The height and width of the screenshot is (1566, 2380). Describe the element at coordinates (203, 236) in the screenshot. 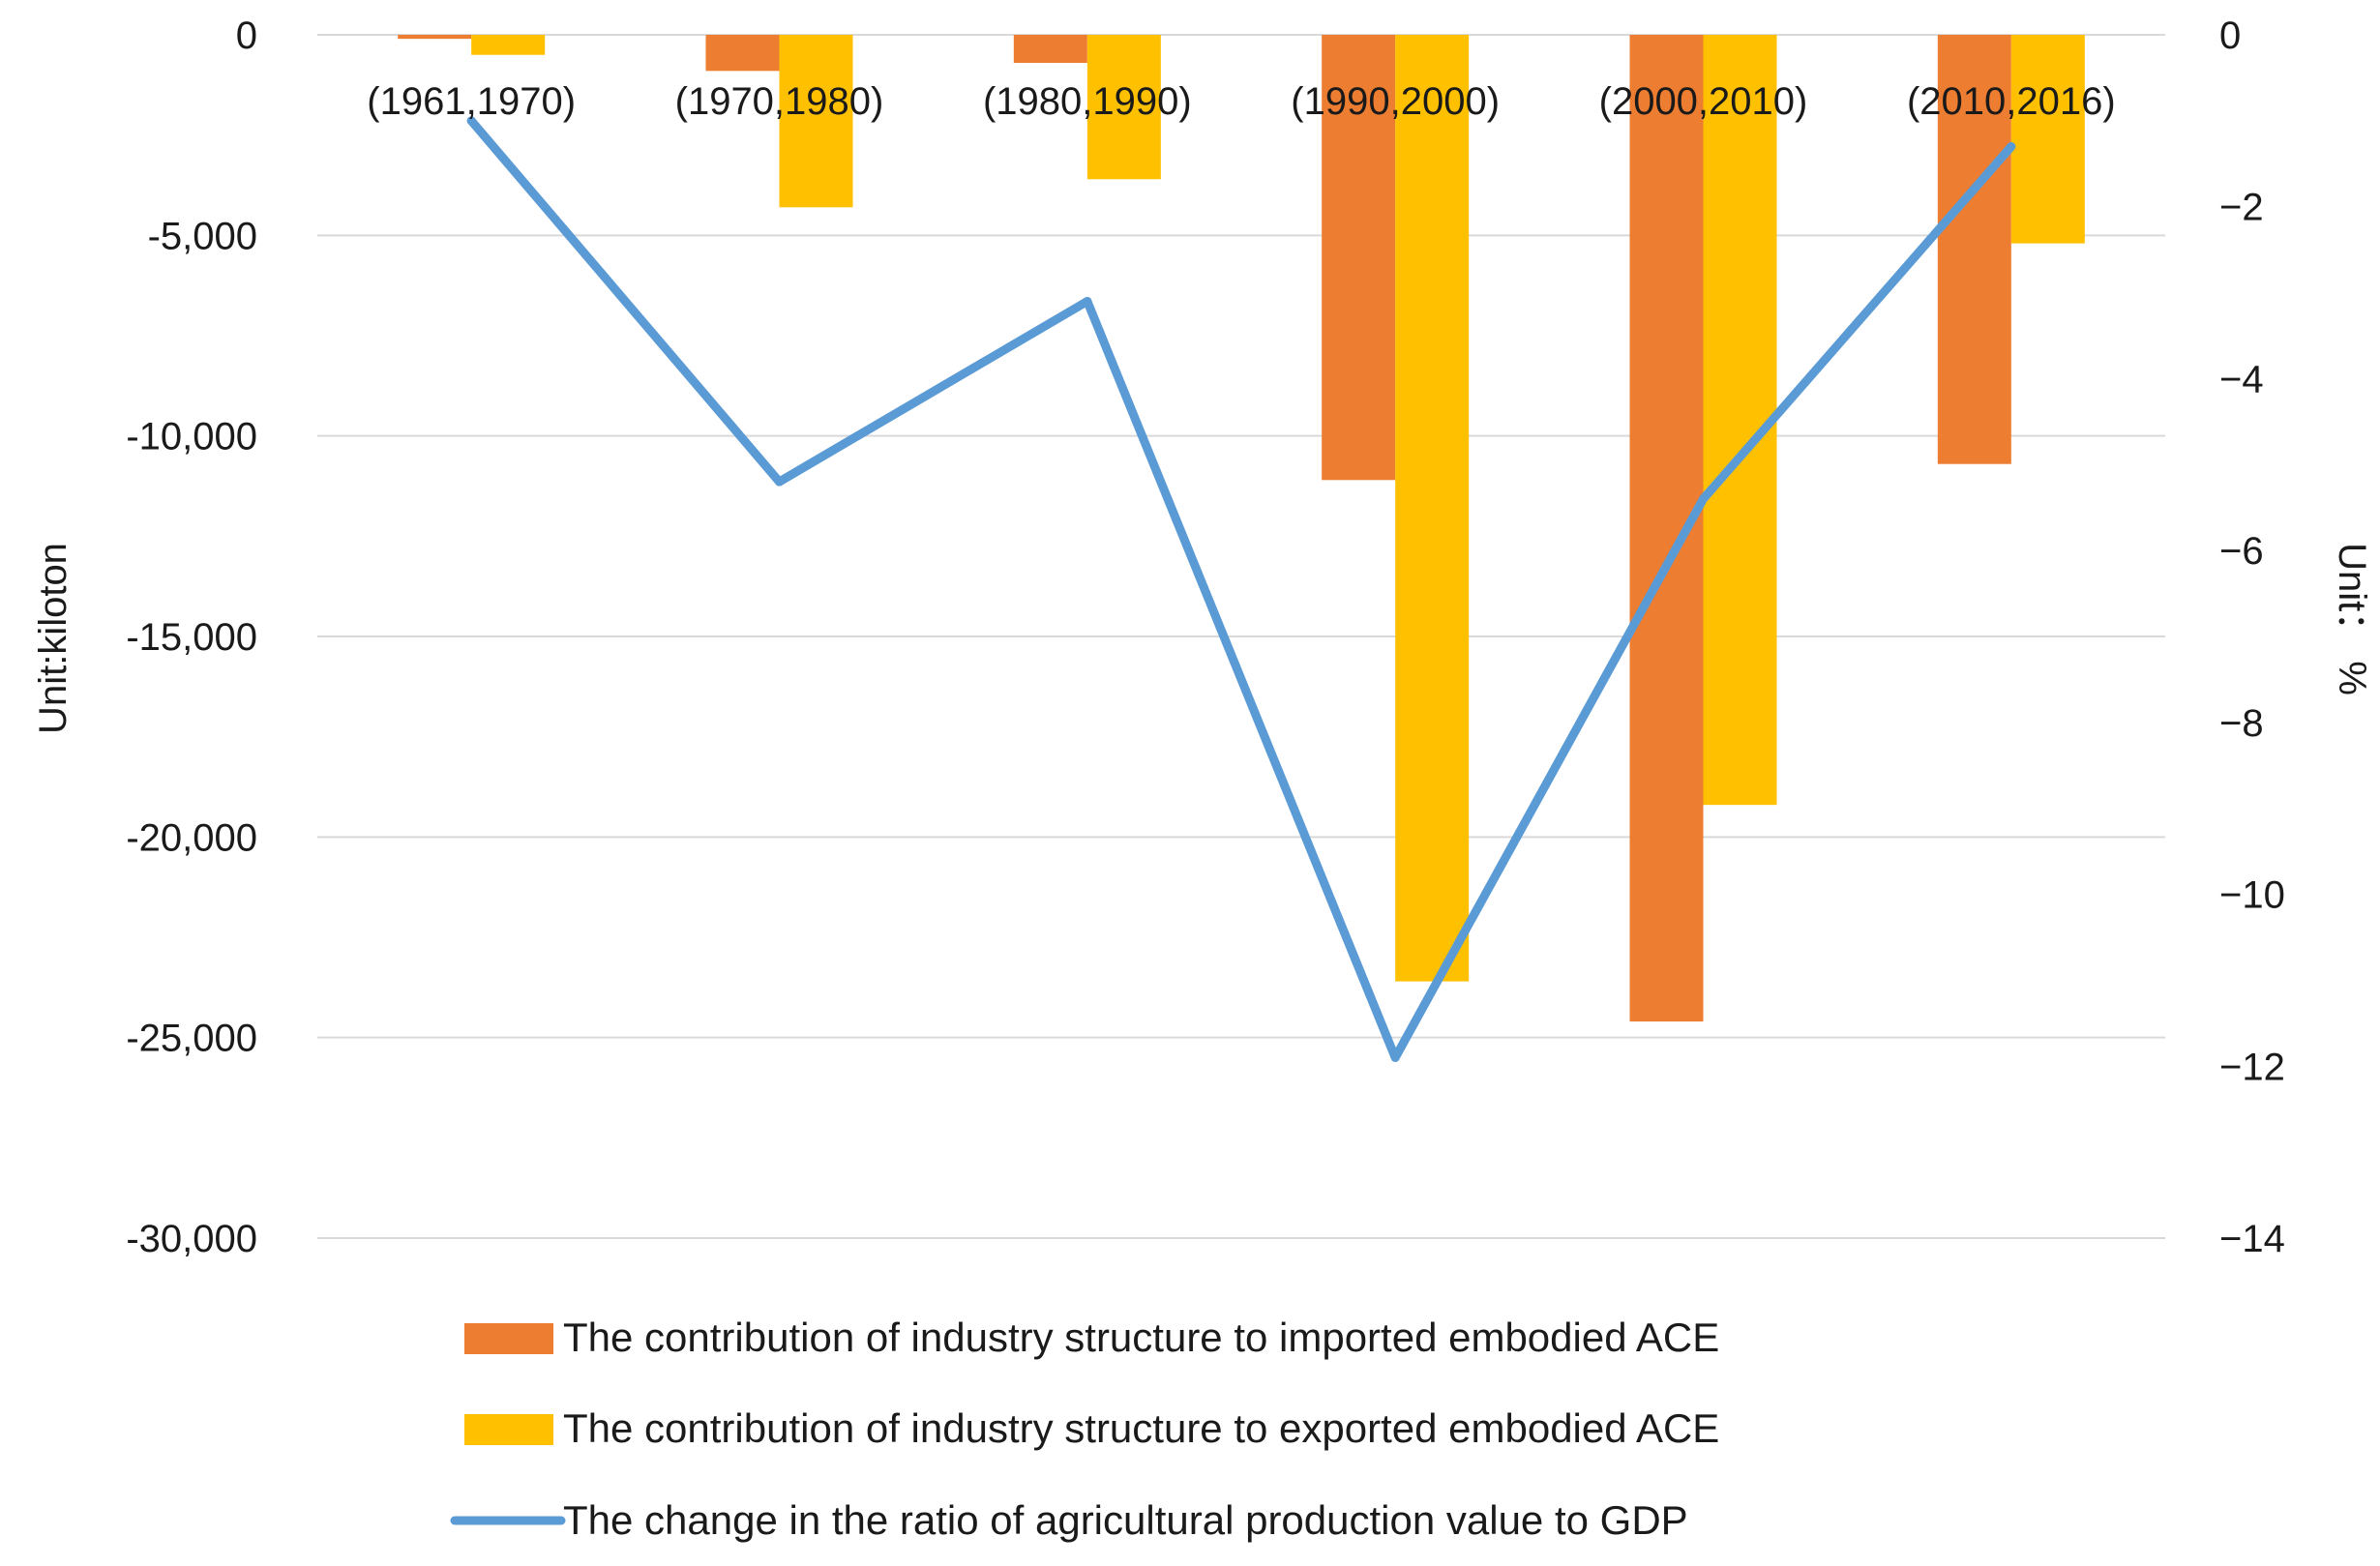

I see `left-tick-label: -5,000` at that location.